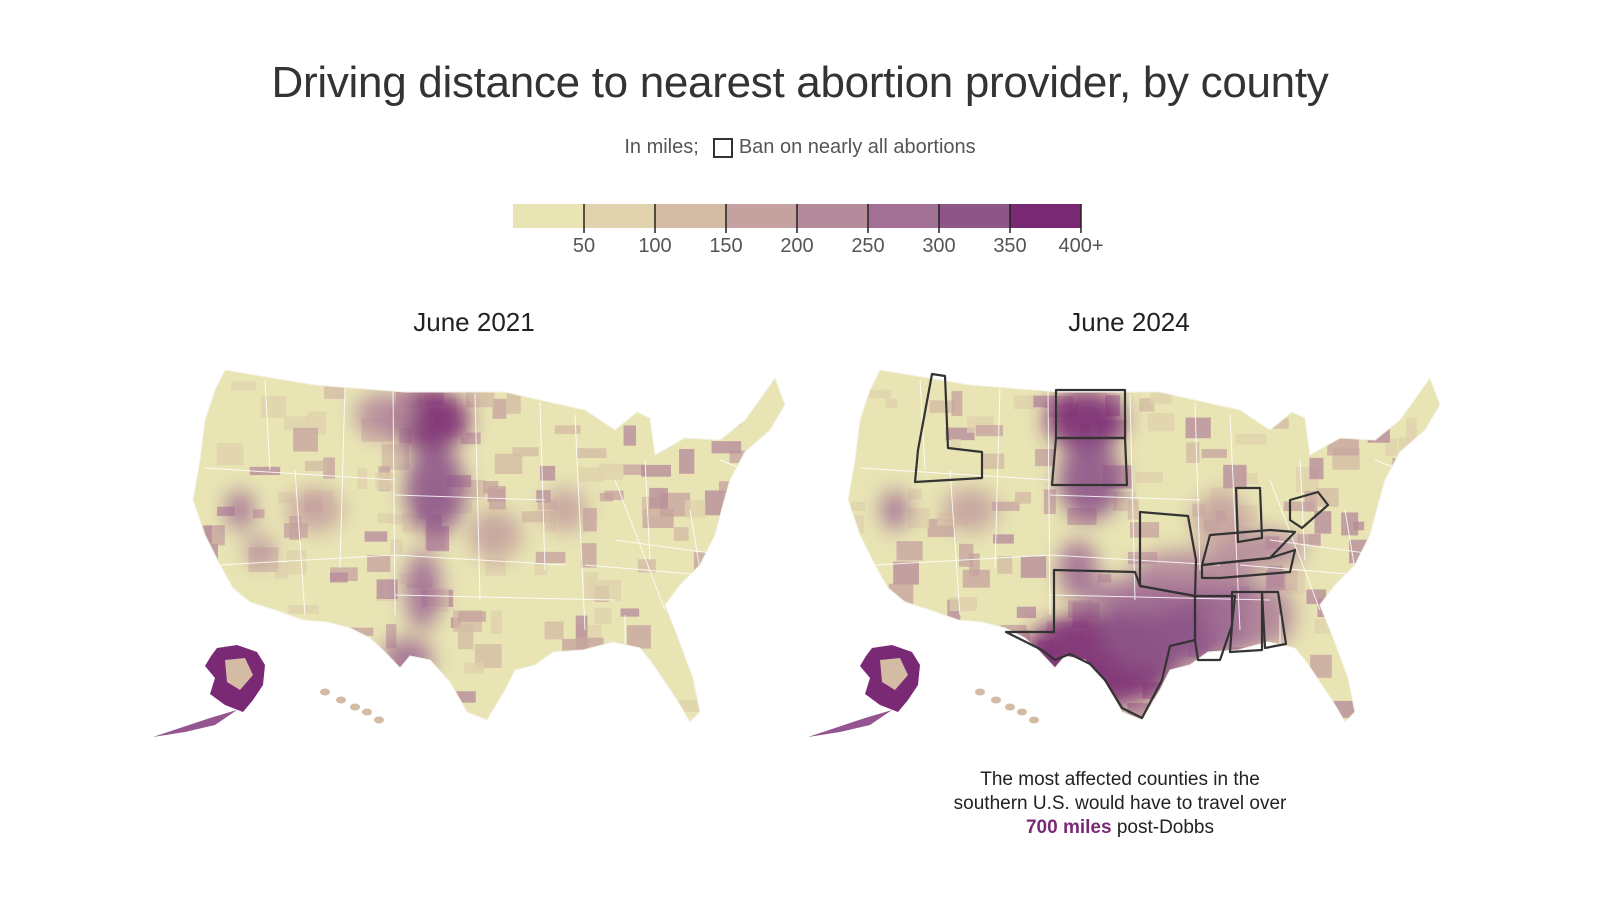 The image size is (1600, 900). I want to click on legend-tick-label: 200, so click(796, 246).